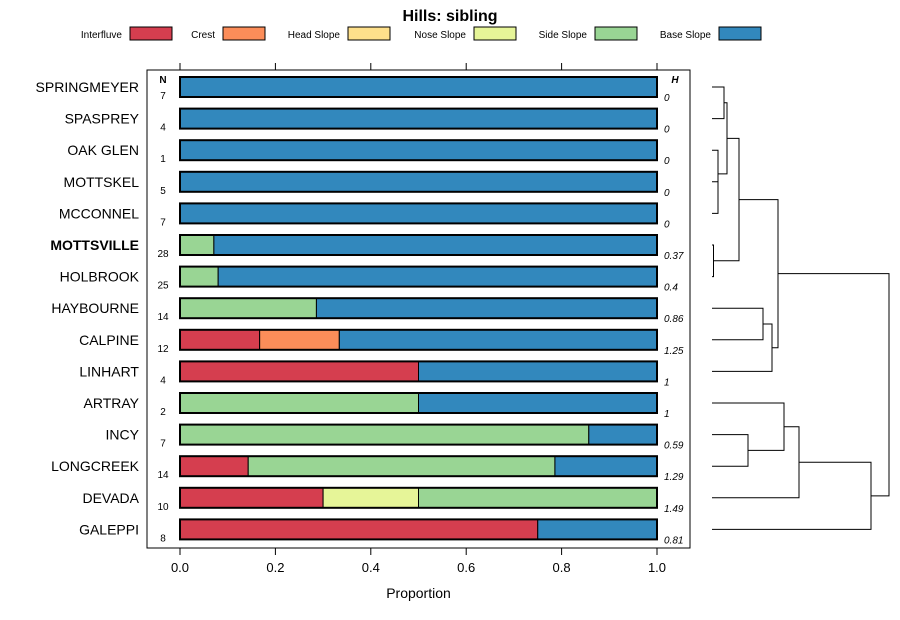 The height and width of the screenshot is (620, 900). Describe the element at coordinates (674, 319) in the screenshot. I see `h-value: 0.86` at that location.